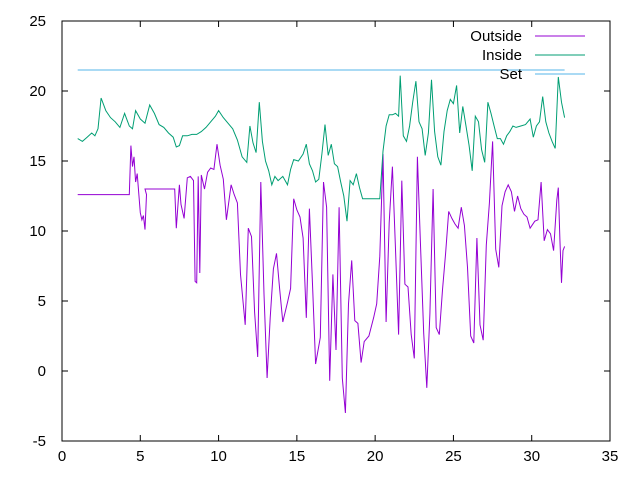  I want to click on legend-label-inside: Inside, so click(502, 55).